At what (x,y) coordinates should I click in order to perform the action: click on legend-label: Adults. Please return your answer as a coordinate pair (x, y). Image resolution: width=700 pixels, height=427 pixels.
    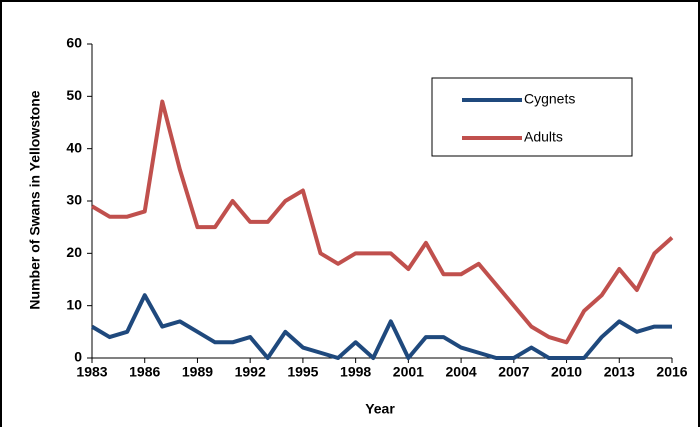
    Looking at the image, I should click on (543, 137).